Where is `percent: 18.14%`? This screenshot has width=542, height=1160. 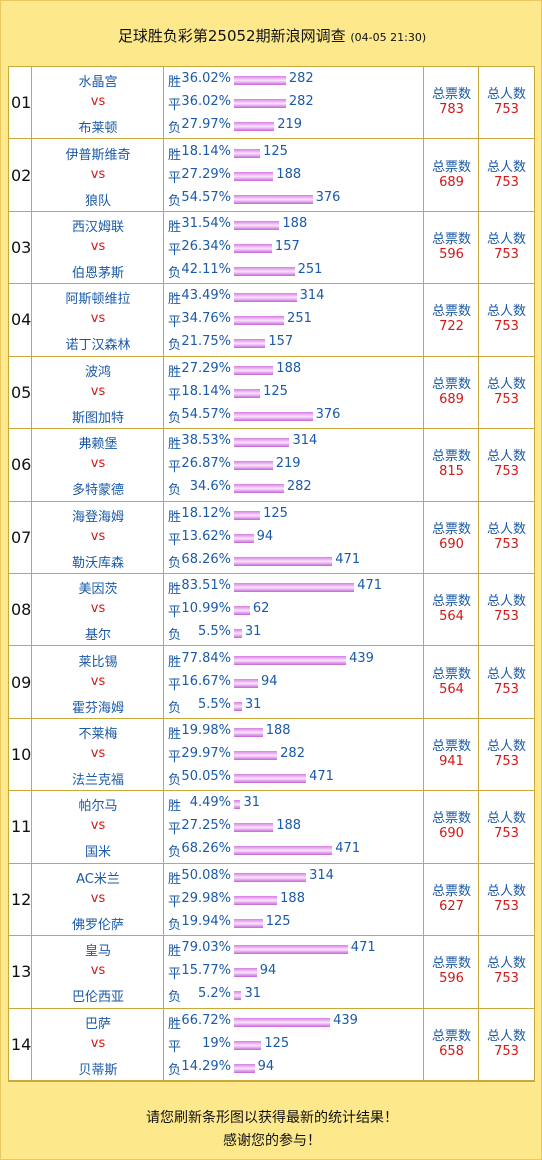 percent: 18.14% is located at coordinates (206, 151).